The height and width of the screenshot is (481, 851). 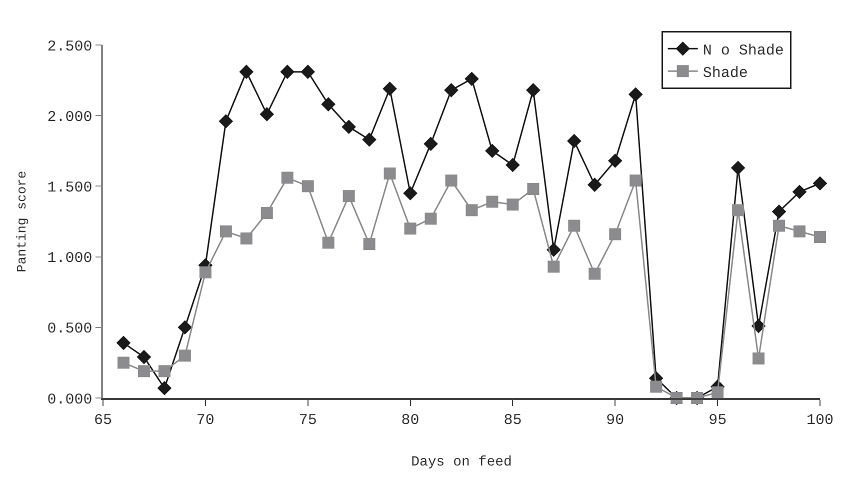 I want to click on x-tick-label: 75, so click(x=307, y=420).